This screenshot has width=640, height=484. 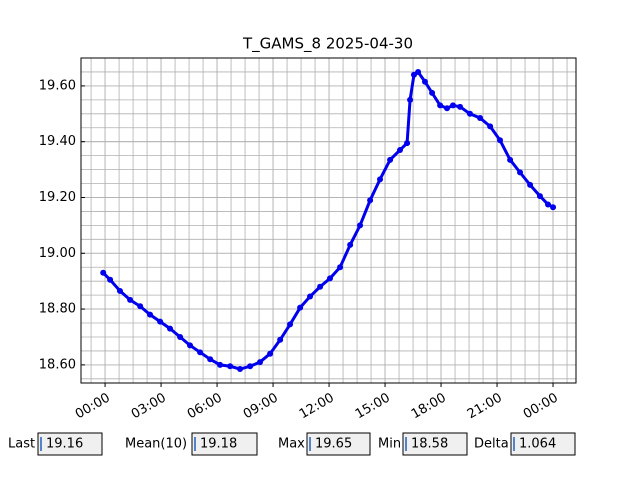 I want to click on widget-value: 19.16, so click(x=64, y=444).